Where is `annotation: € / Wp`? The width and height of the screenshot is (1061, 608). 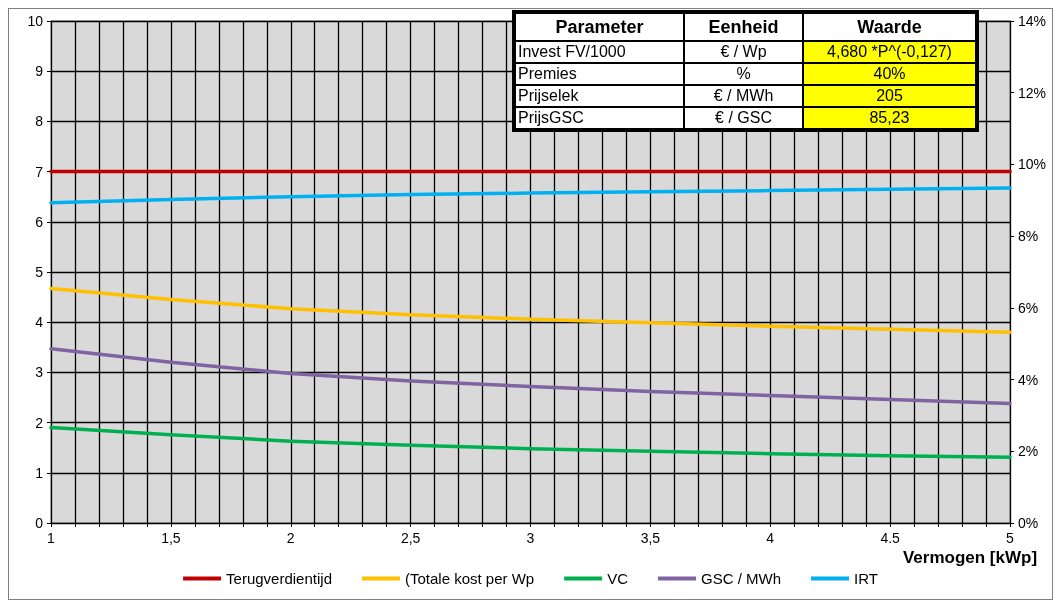
annotation: € / Wp is located at coordinates (743, 52).